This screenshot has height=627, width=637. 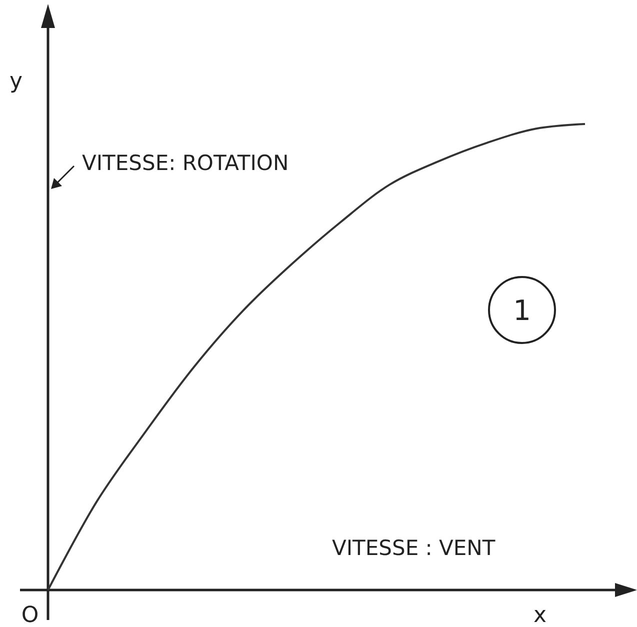 I want to click on text: O, so click(x=30, y=615).